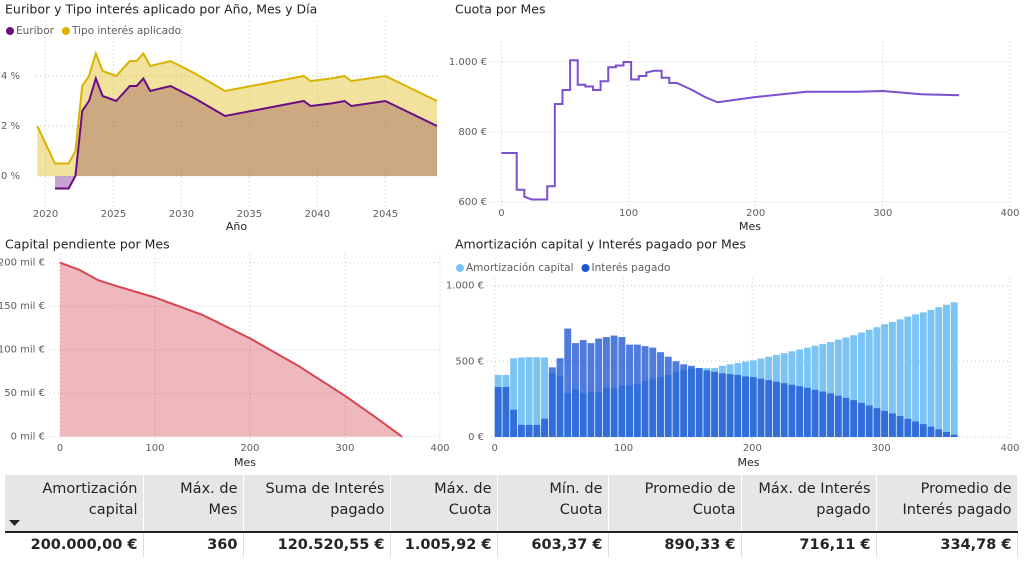  What do you see at coordinates (809, 544) in the screenshot?
I see `table-cell: 716,11 €` at bounding box center [809, 544].